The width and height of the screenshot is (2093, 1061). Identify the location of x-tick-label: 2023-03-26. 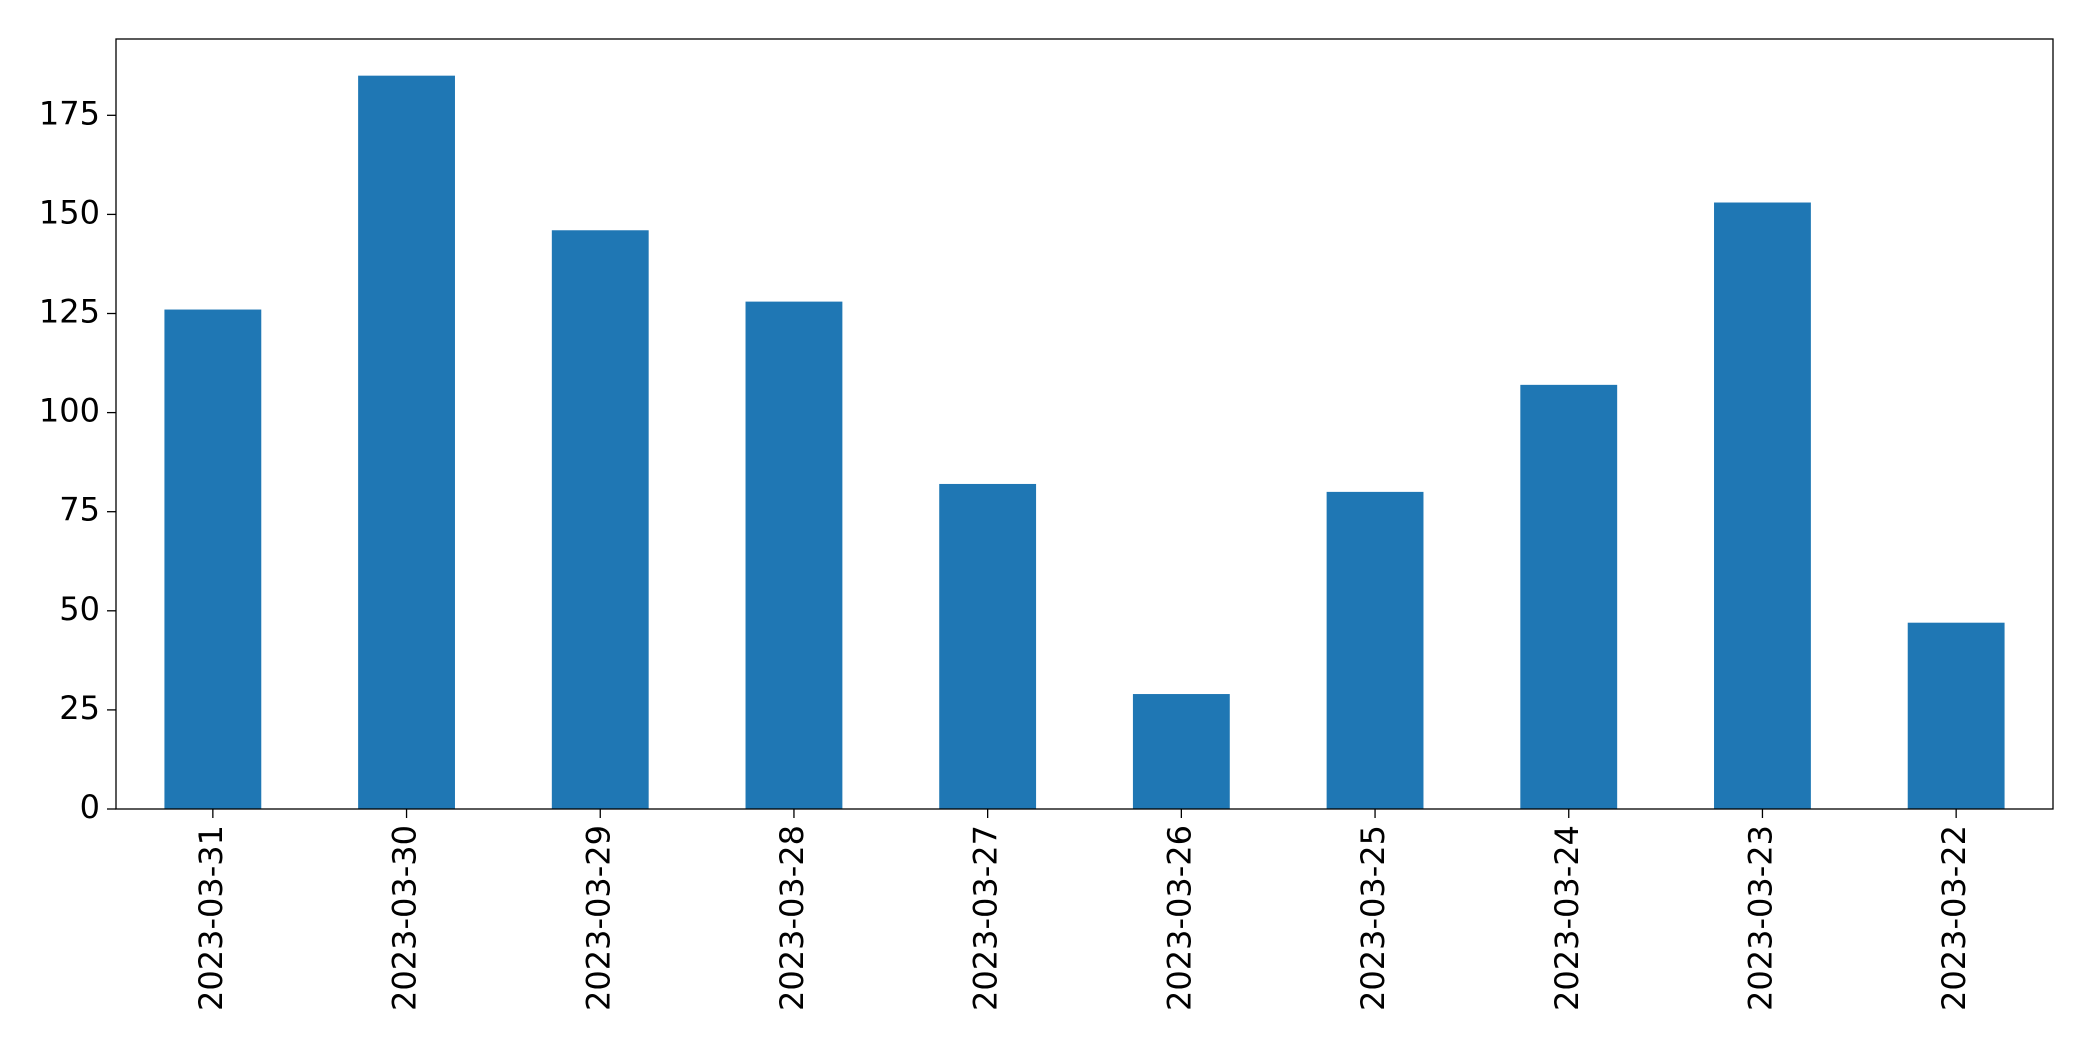
(1179, 918).